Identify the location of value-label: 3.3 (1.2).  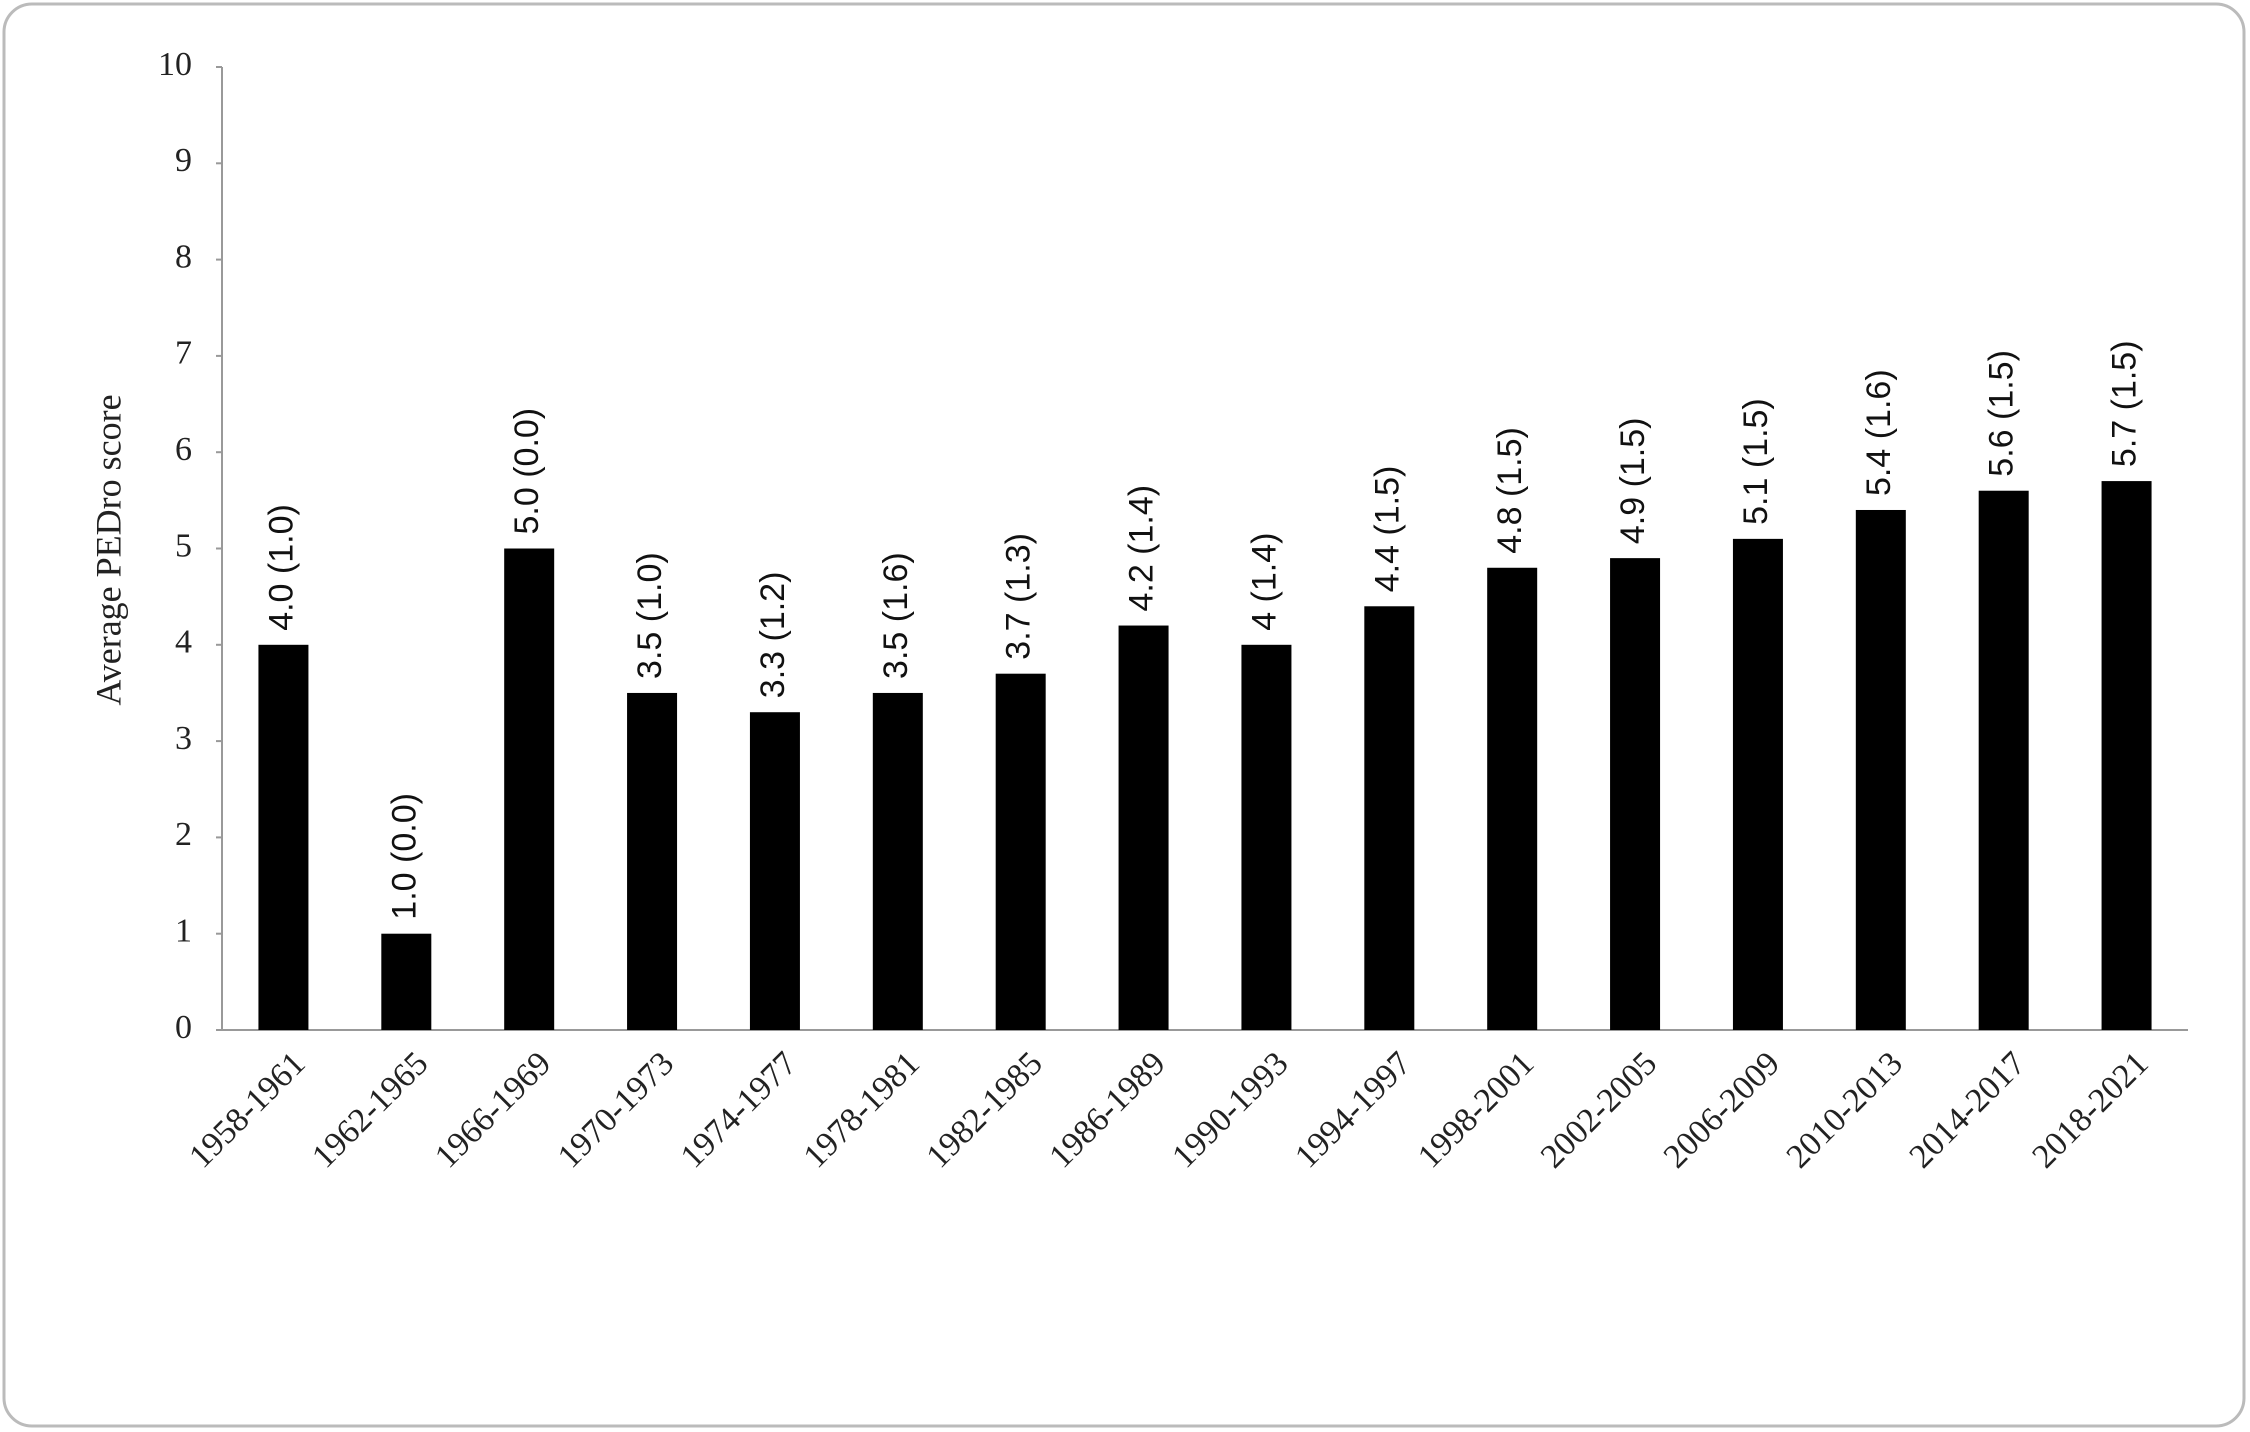
(773, 635).